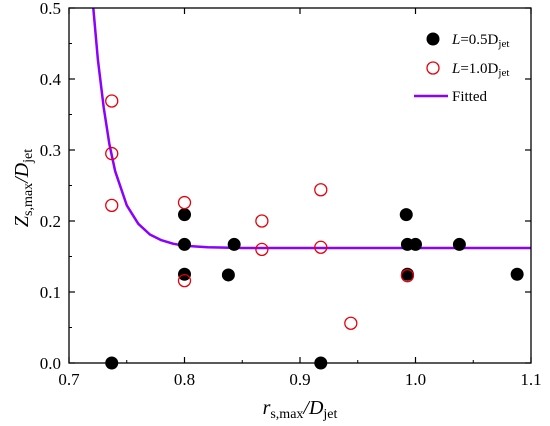  What do you see at coordinates (415, 379) in the screenshot?
I see `x-tick-label: 1.0` at bounding box center [415, 379].